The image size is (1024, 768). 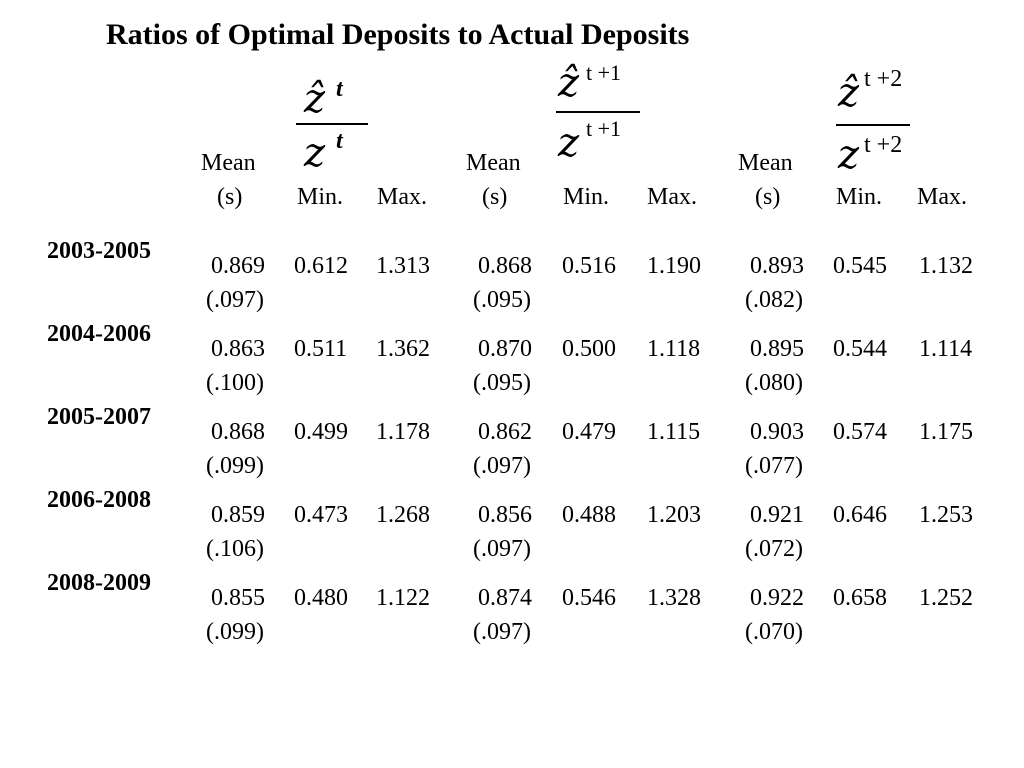 What do you see at coordinates (946, 515) in the screenshot?
I see `cell-max: 1.253` at bounding box center [946, 515].